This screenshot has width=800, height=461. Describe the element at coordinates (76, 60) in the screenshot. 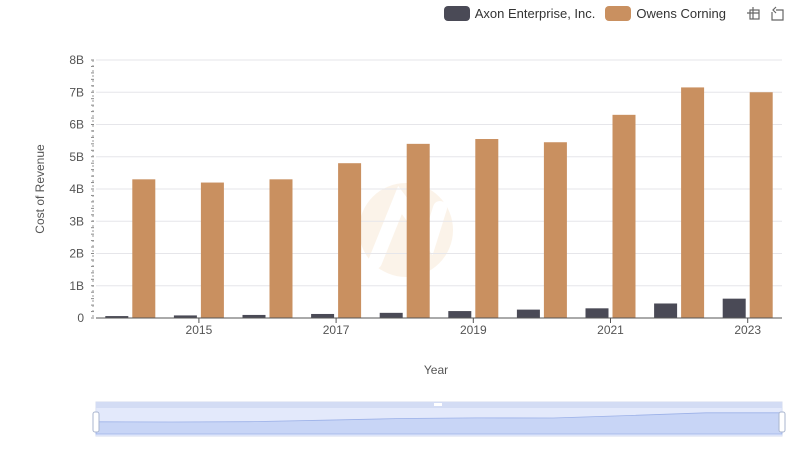

I see `y-tick-label: 8B` at that location.